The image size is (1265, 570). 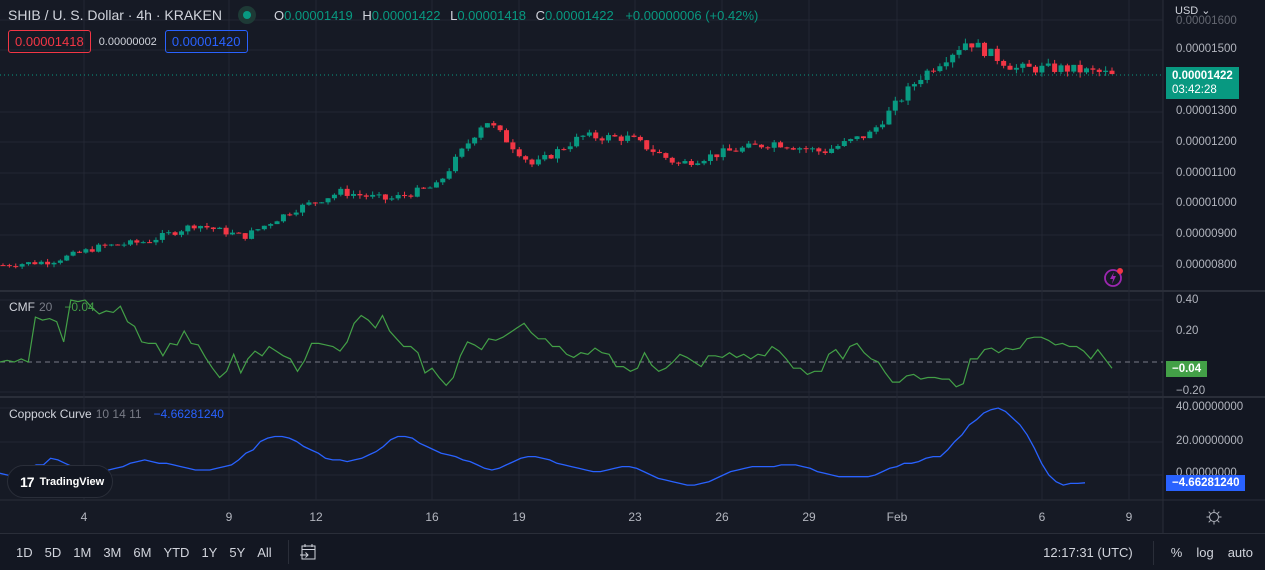 What do you see at coordinates (318, 15) in the screenshot?
I see `open-value: 0.00001419` at bounding box center [318, 15].